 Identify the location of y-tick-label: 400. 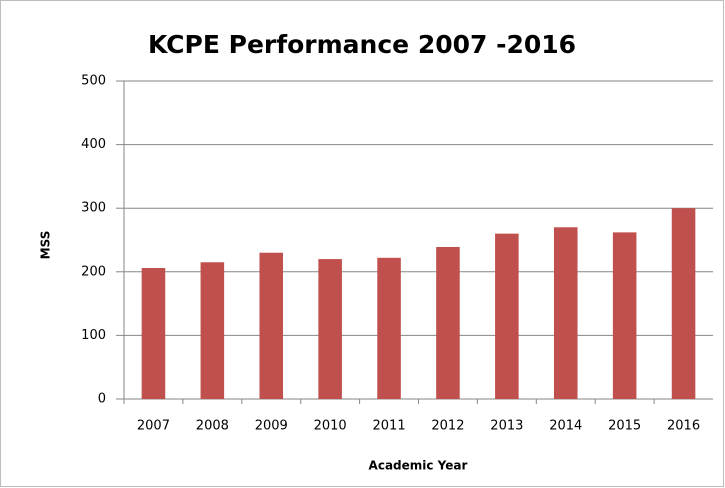
(93, 144).